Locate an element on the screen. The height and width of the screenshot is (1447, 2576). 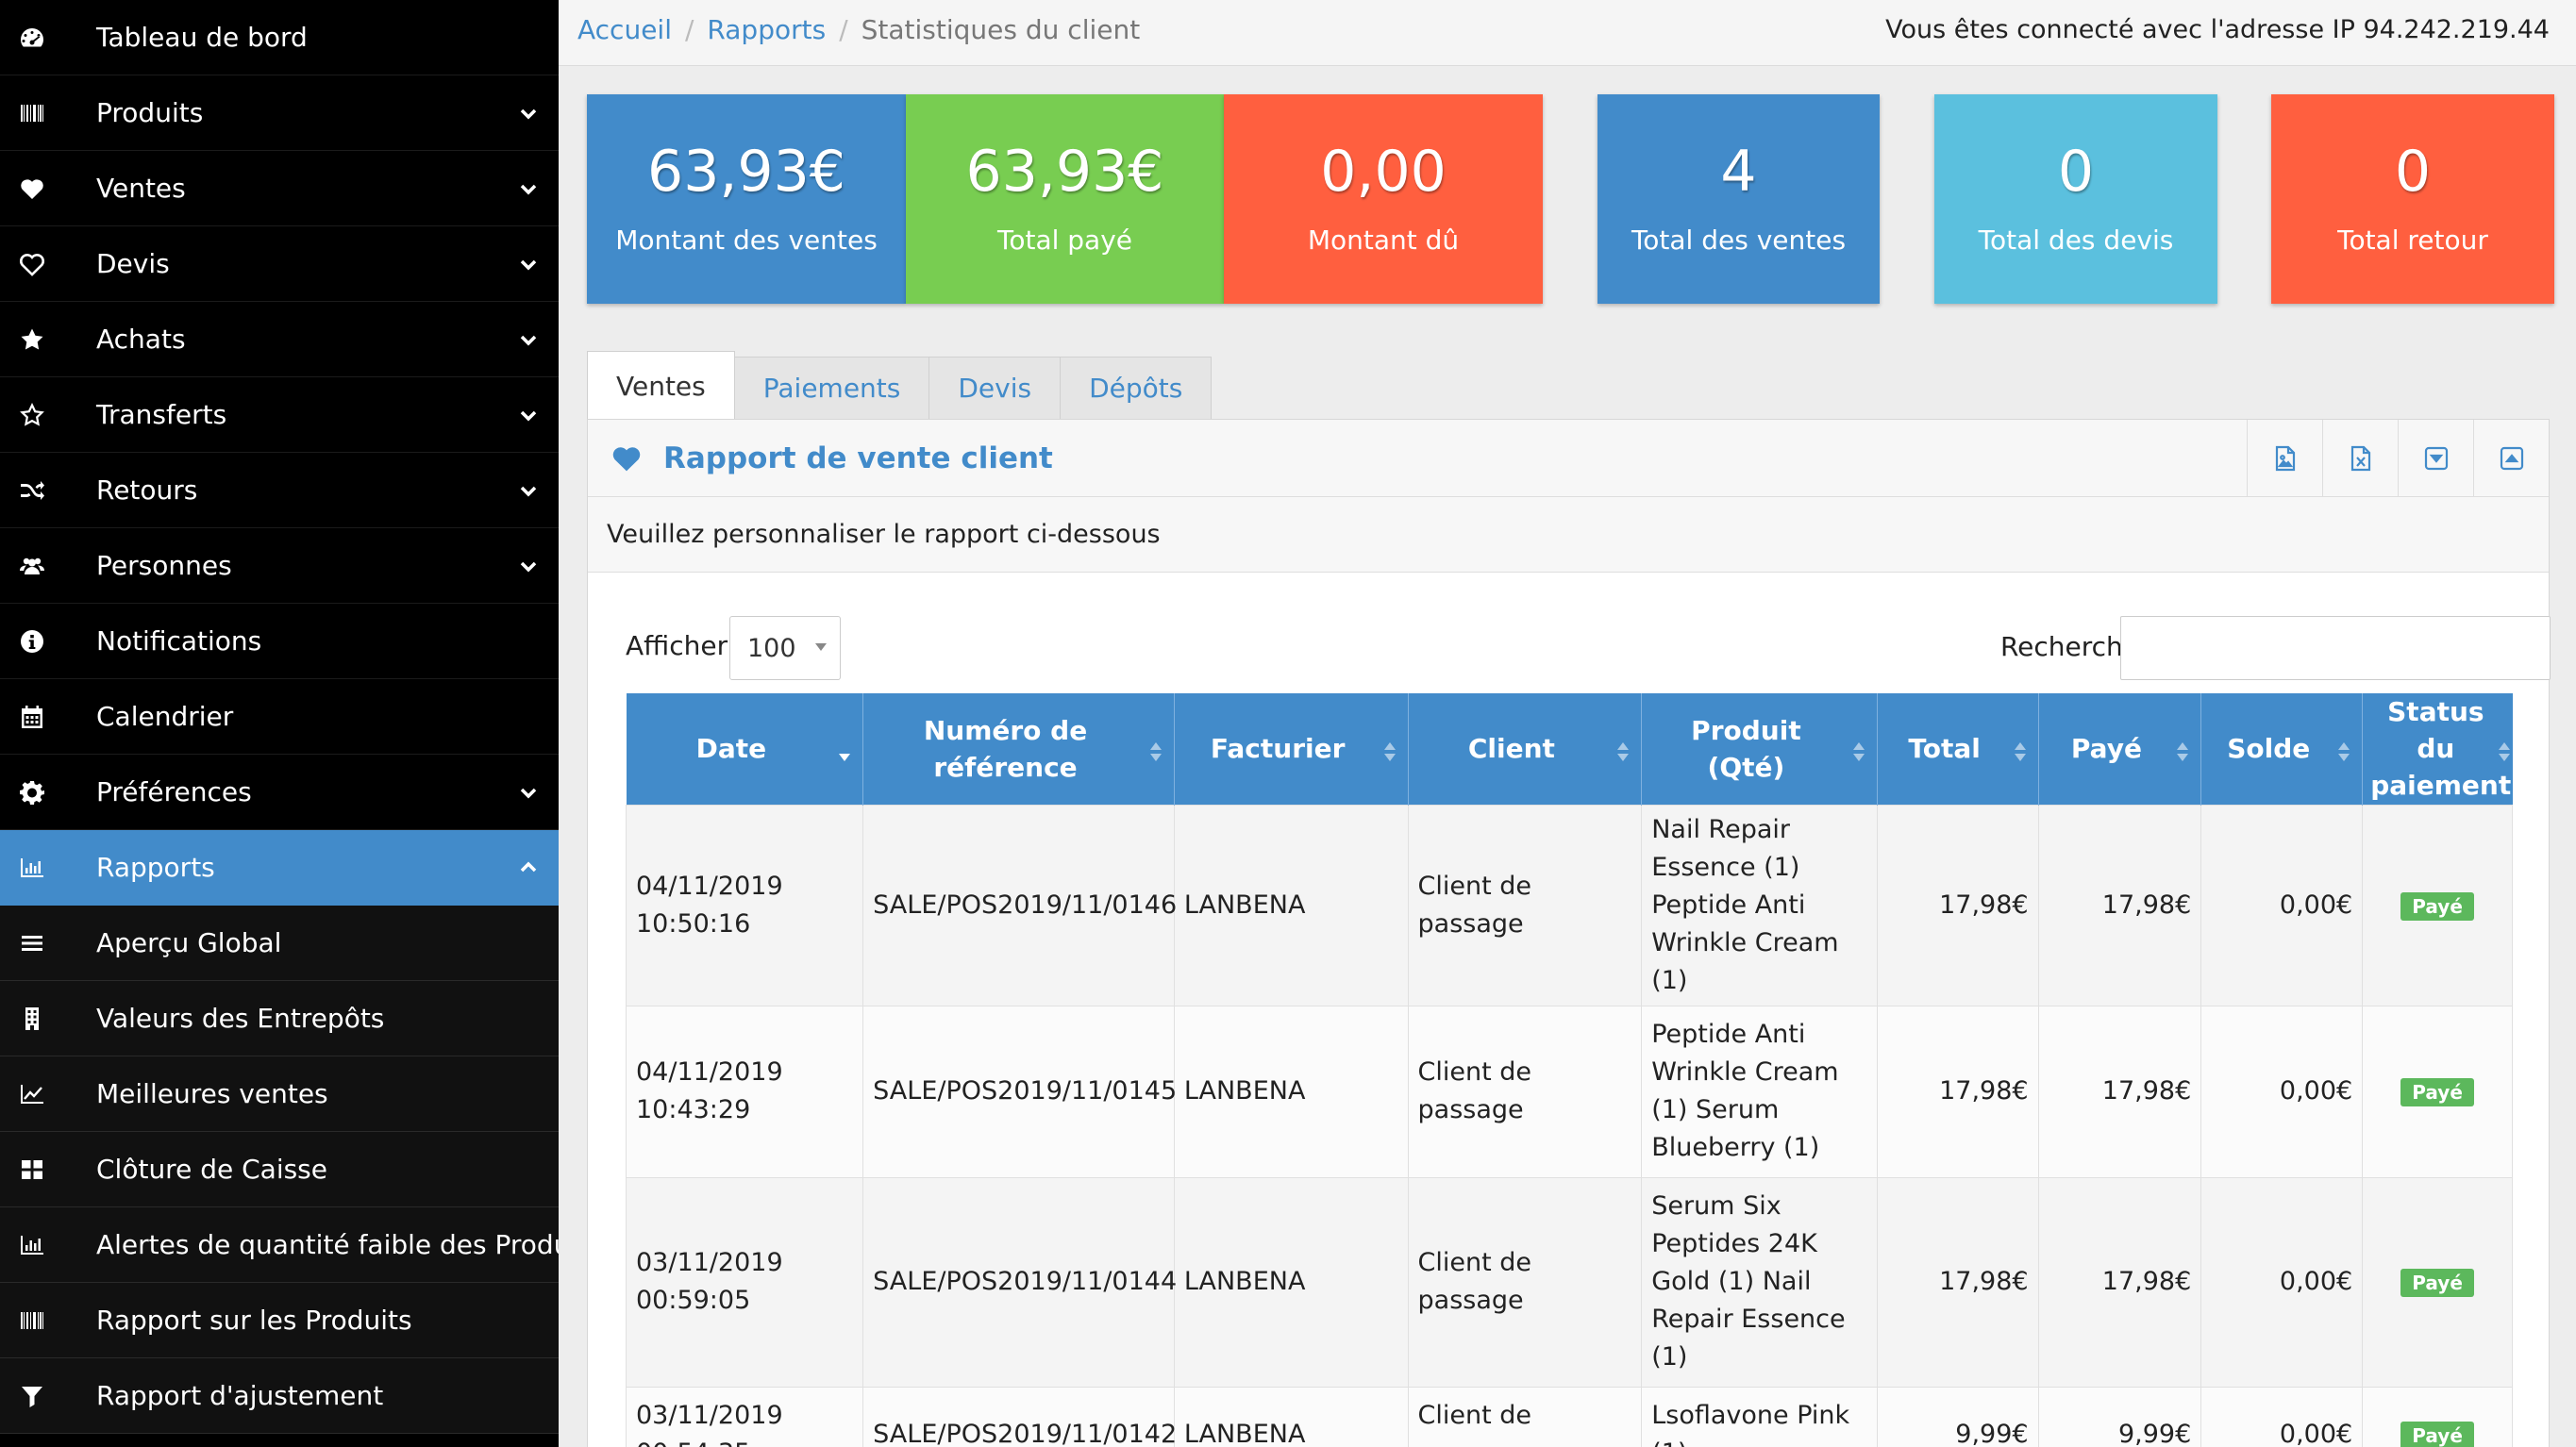
breadcrumb-home-link: Accueil is located at coordinates (624, 29).